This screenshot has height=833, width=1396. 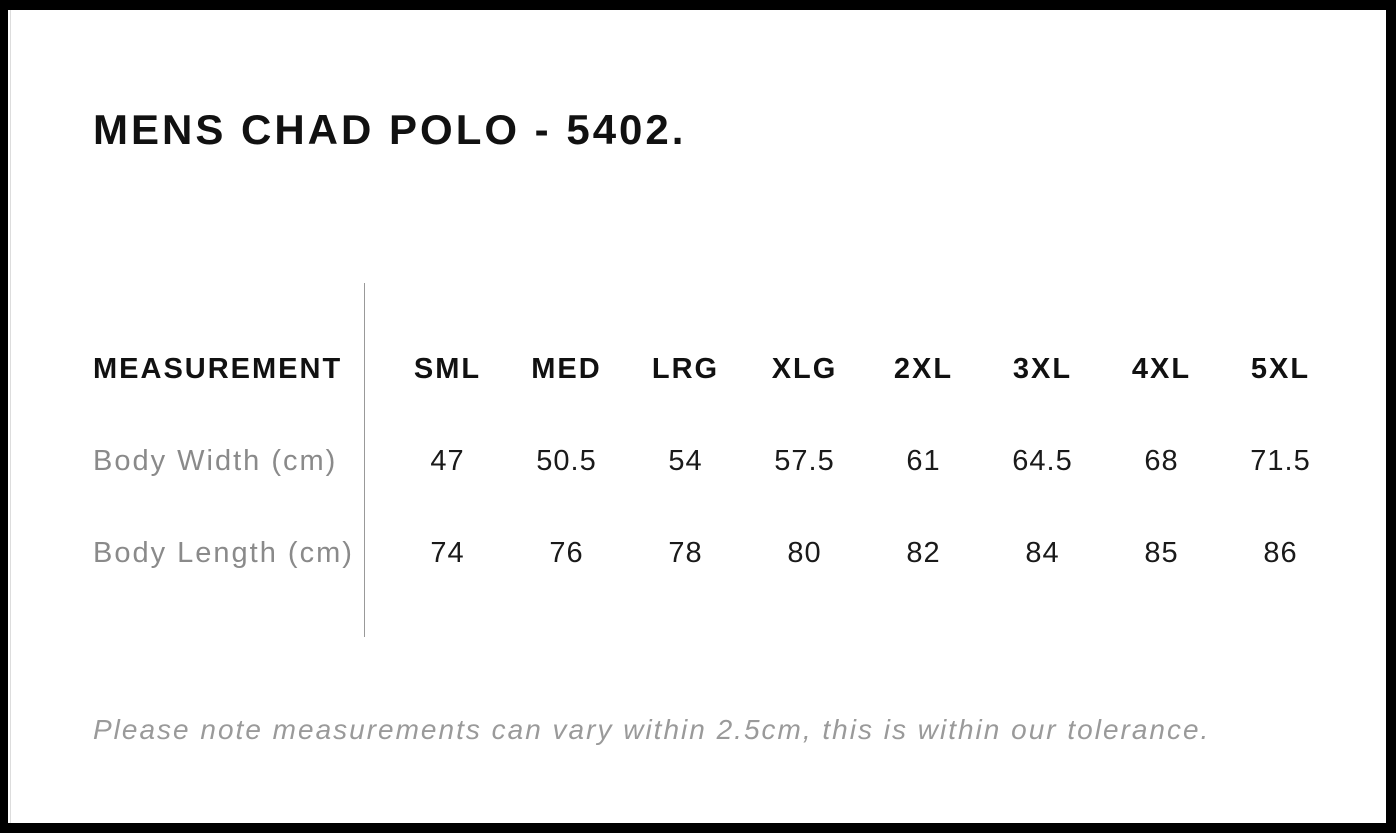 I want to click on size-header-cells: SML MED LRG XLG 2XL 3XL 4XL 5XL, so click(x=864, y=369).